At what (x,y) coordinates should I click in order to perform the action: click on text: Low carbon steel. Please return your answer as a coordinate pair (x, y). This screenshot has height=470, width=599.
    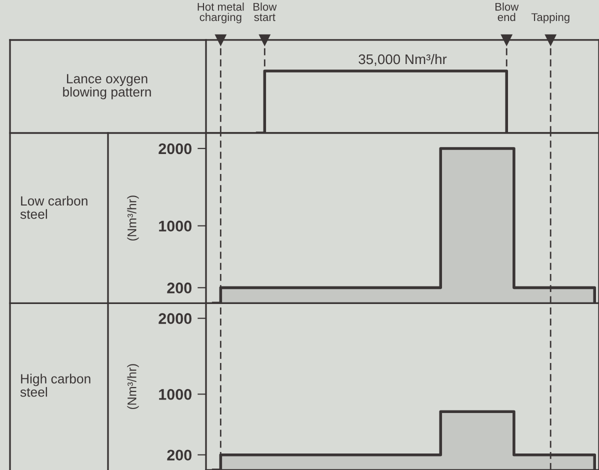
    Looking at the image, I should click on (54, 207).